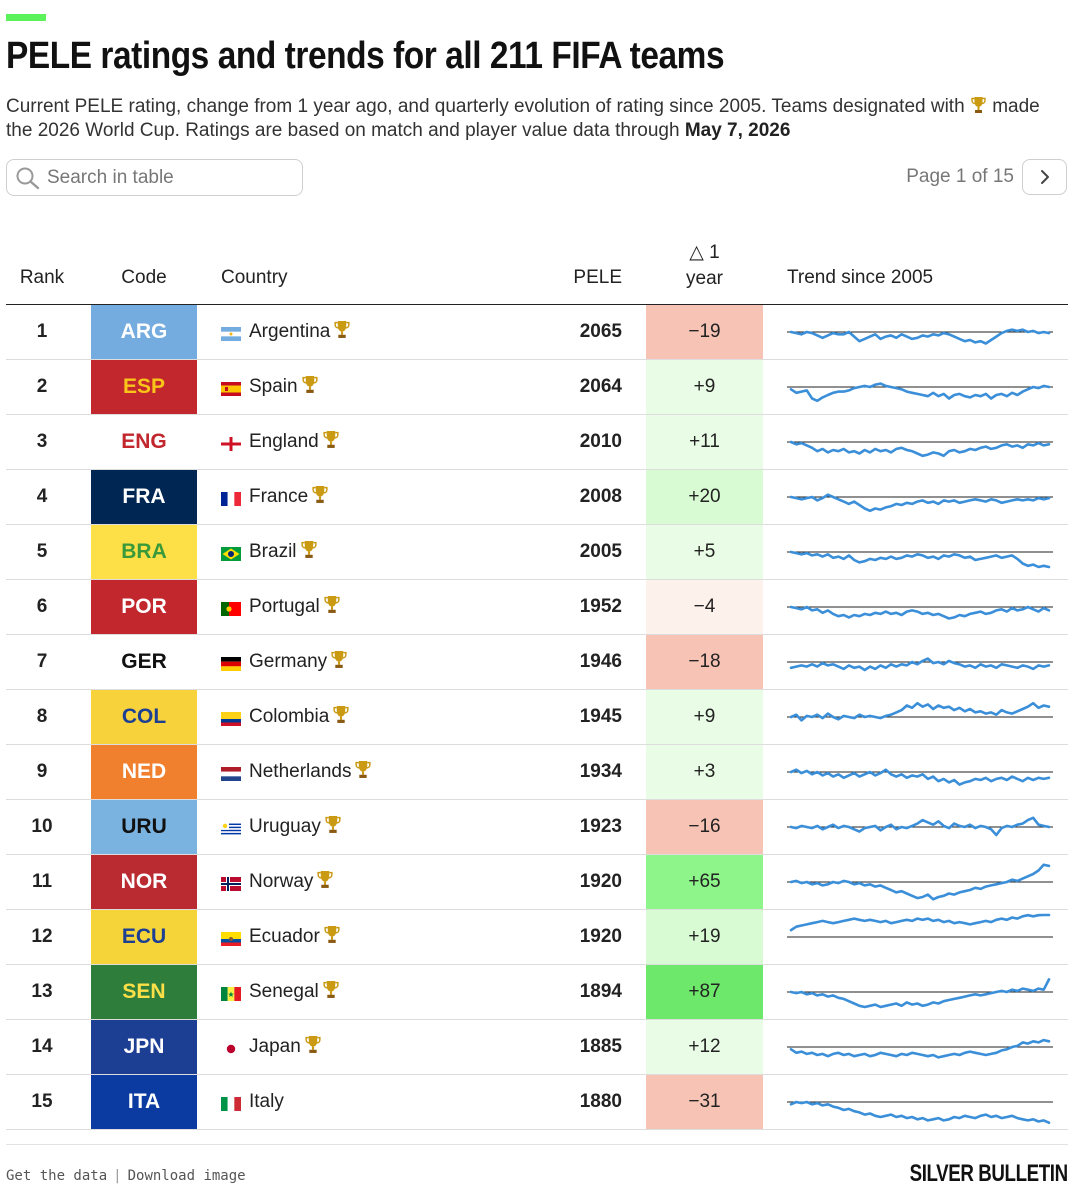 The image size is (1074, 1200). I want to click on search-input, so click(167, 177).